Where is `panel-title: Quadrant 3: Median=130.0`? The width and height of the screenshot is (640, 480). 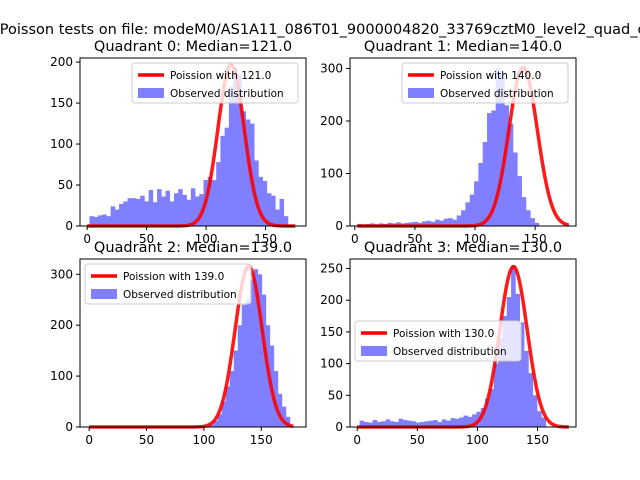 panel-title: Quadrant 3: Median=130.0 is located at coordinates (463, 248).